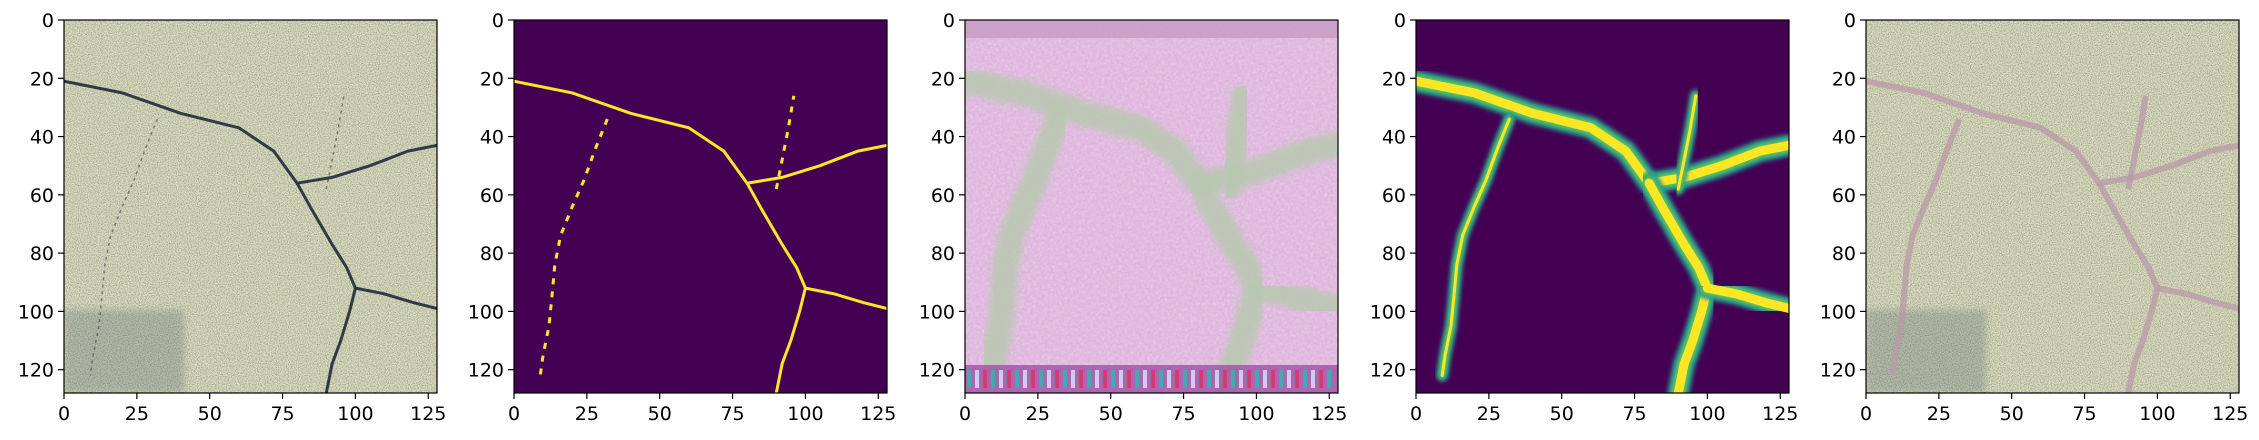 The width and height of the screenshot is (2259, 440). I want to click on texture-band-right, so click(1290, 298).